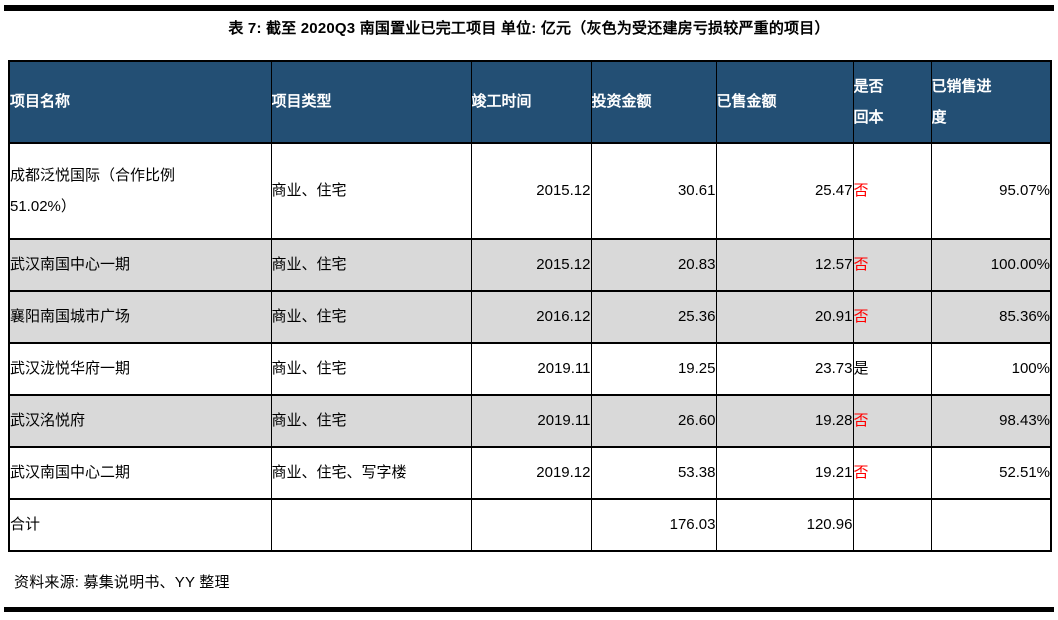  What do you see at coordinates (892, 369) in the screenshot?
I see `cell-payback: 是` at bounding box center [892, 369].